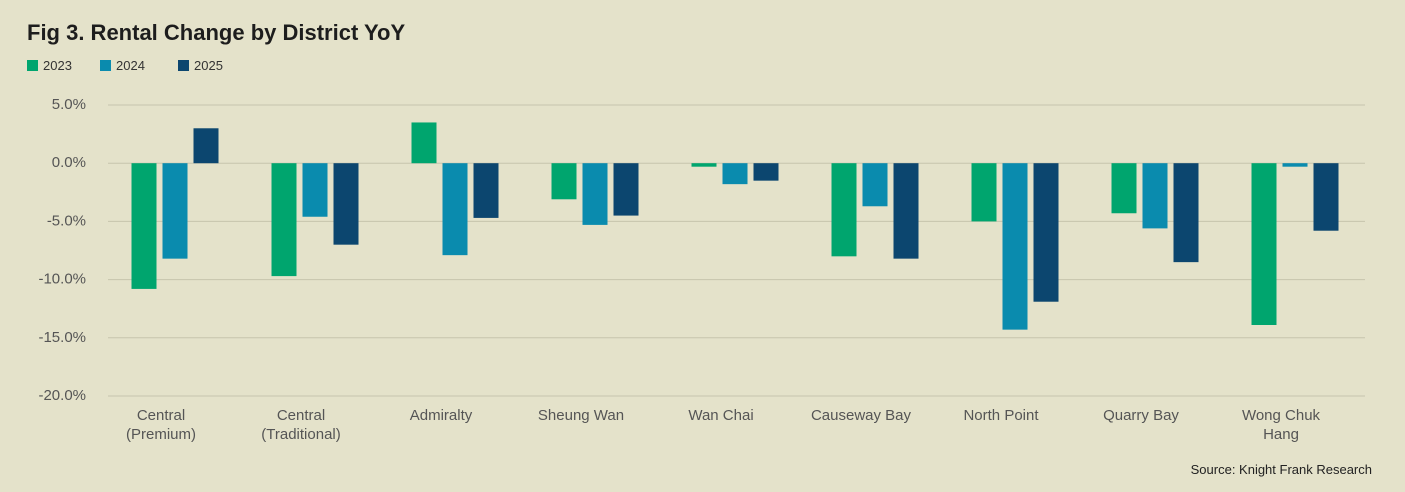 Image resolution: width=1405 pixels, height=492 pixels. What do you see at coordinates (721, 415) in the screenshot?
I see `x-tick-label: Wan Chai` at bounding box center [721, 415].